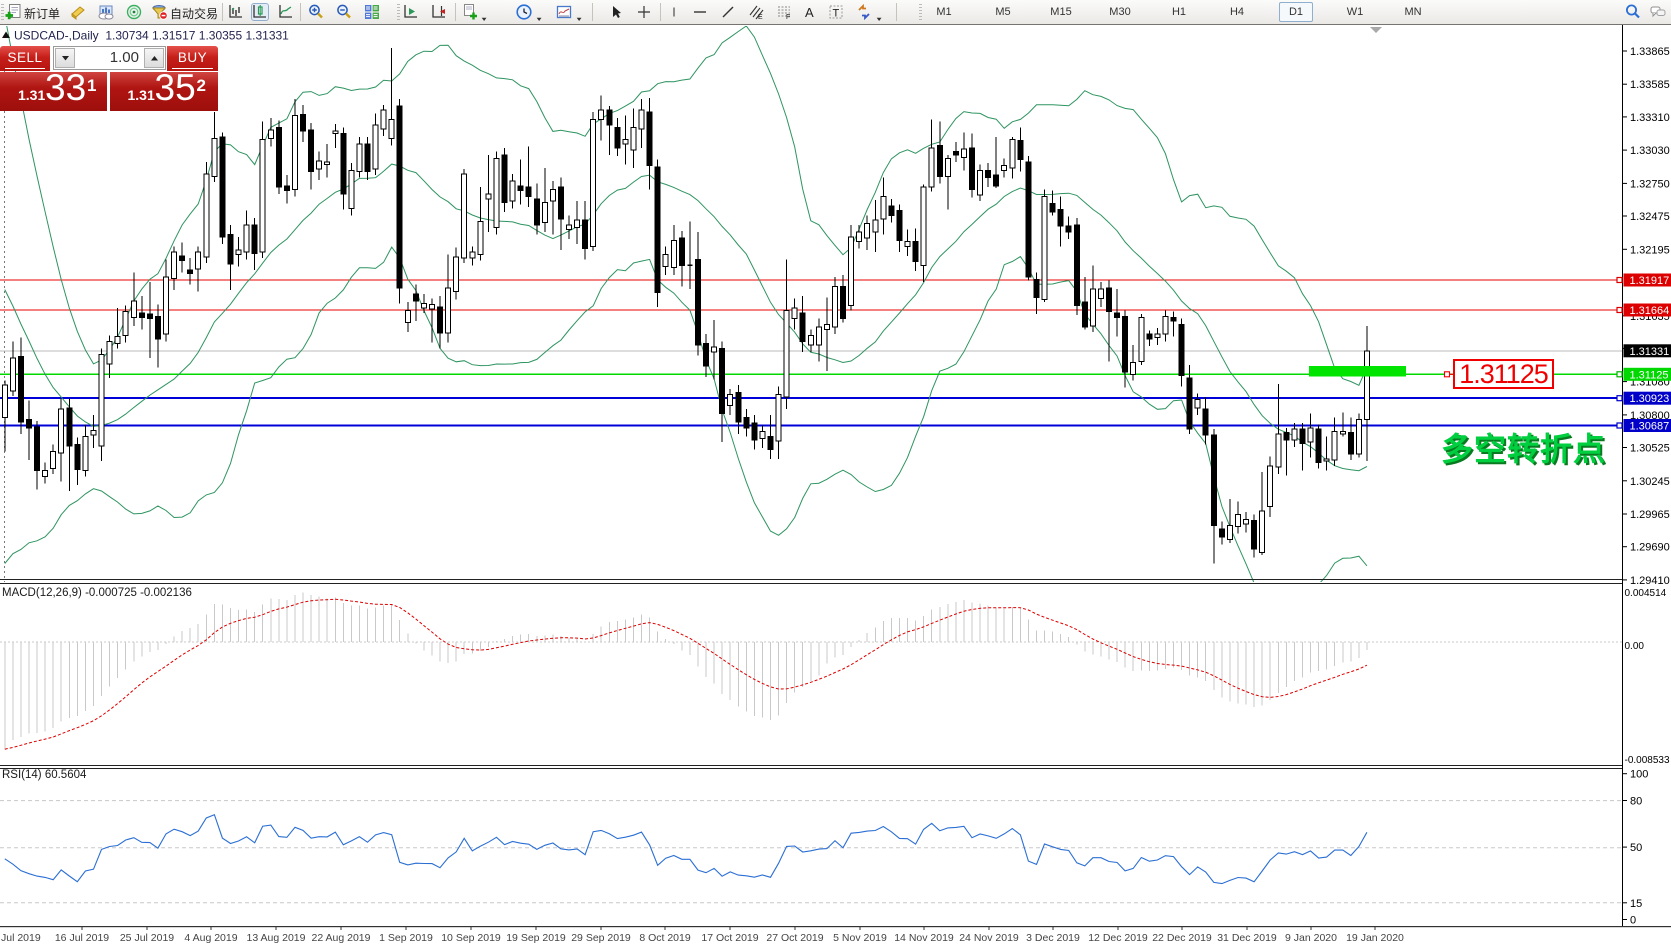 The width and height of the screenshot is (1671, 946). What do you see at coordinates (1118, 938) in the screenshot?
I see `svg-text: 12 Dec 2019` at bounding box center [1118, 938].